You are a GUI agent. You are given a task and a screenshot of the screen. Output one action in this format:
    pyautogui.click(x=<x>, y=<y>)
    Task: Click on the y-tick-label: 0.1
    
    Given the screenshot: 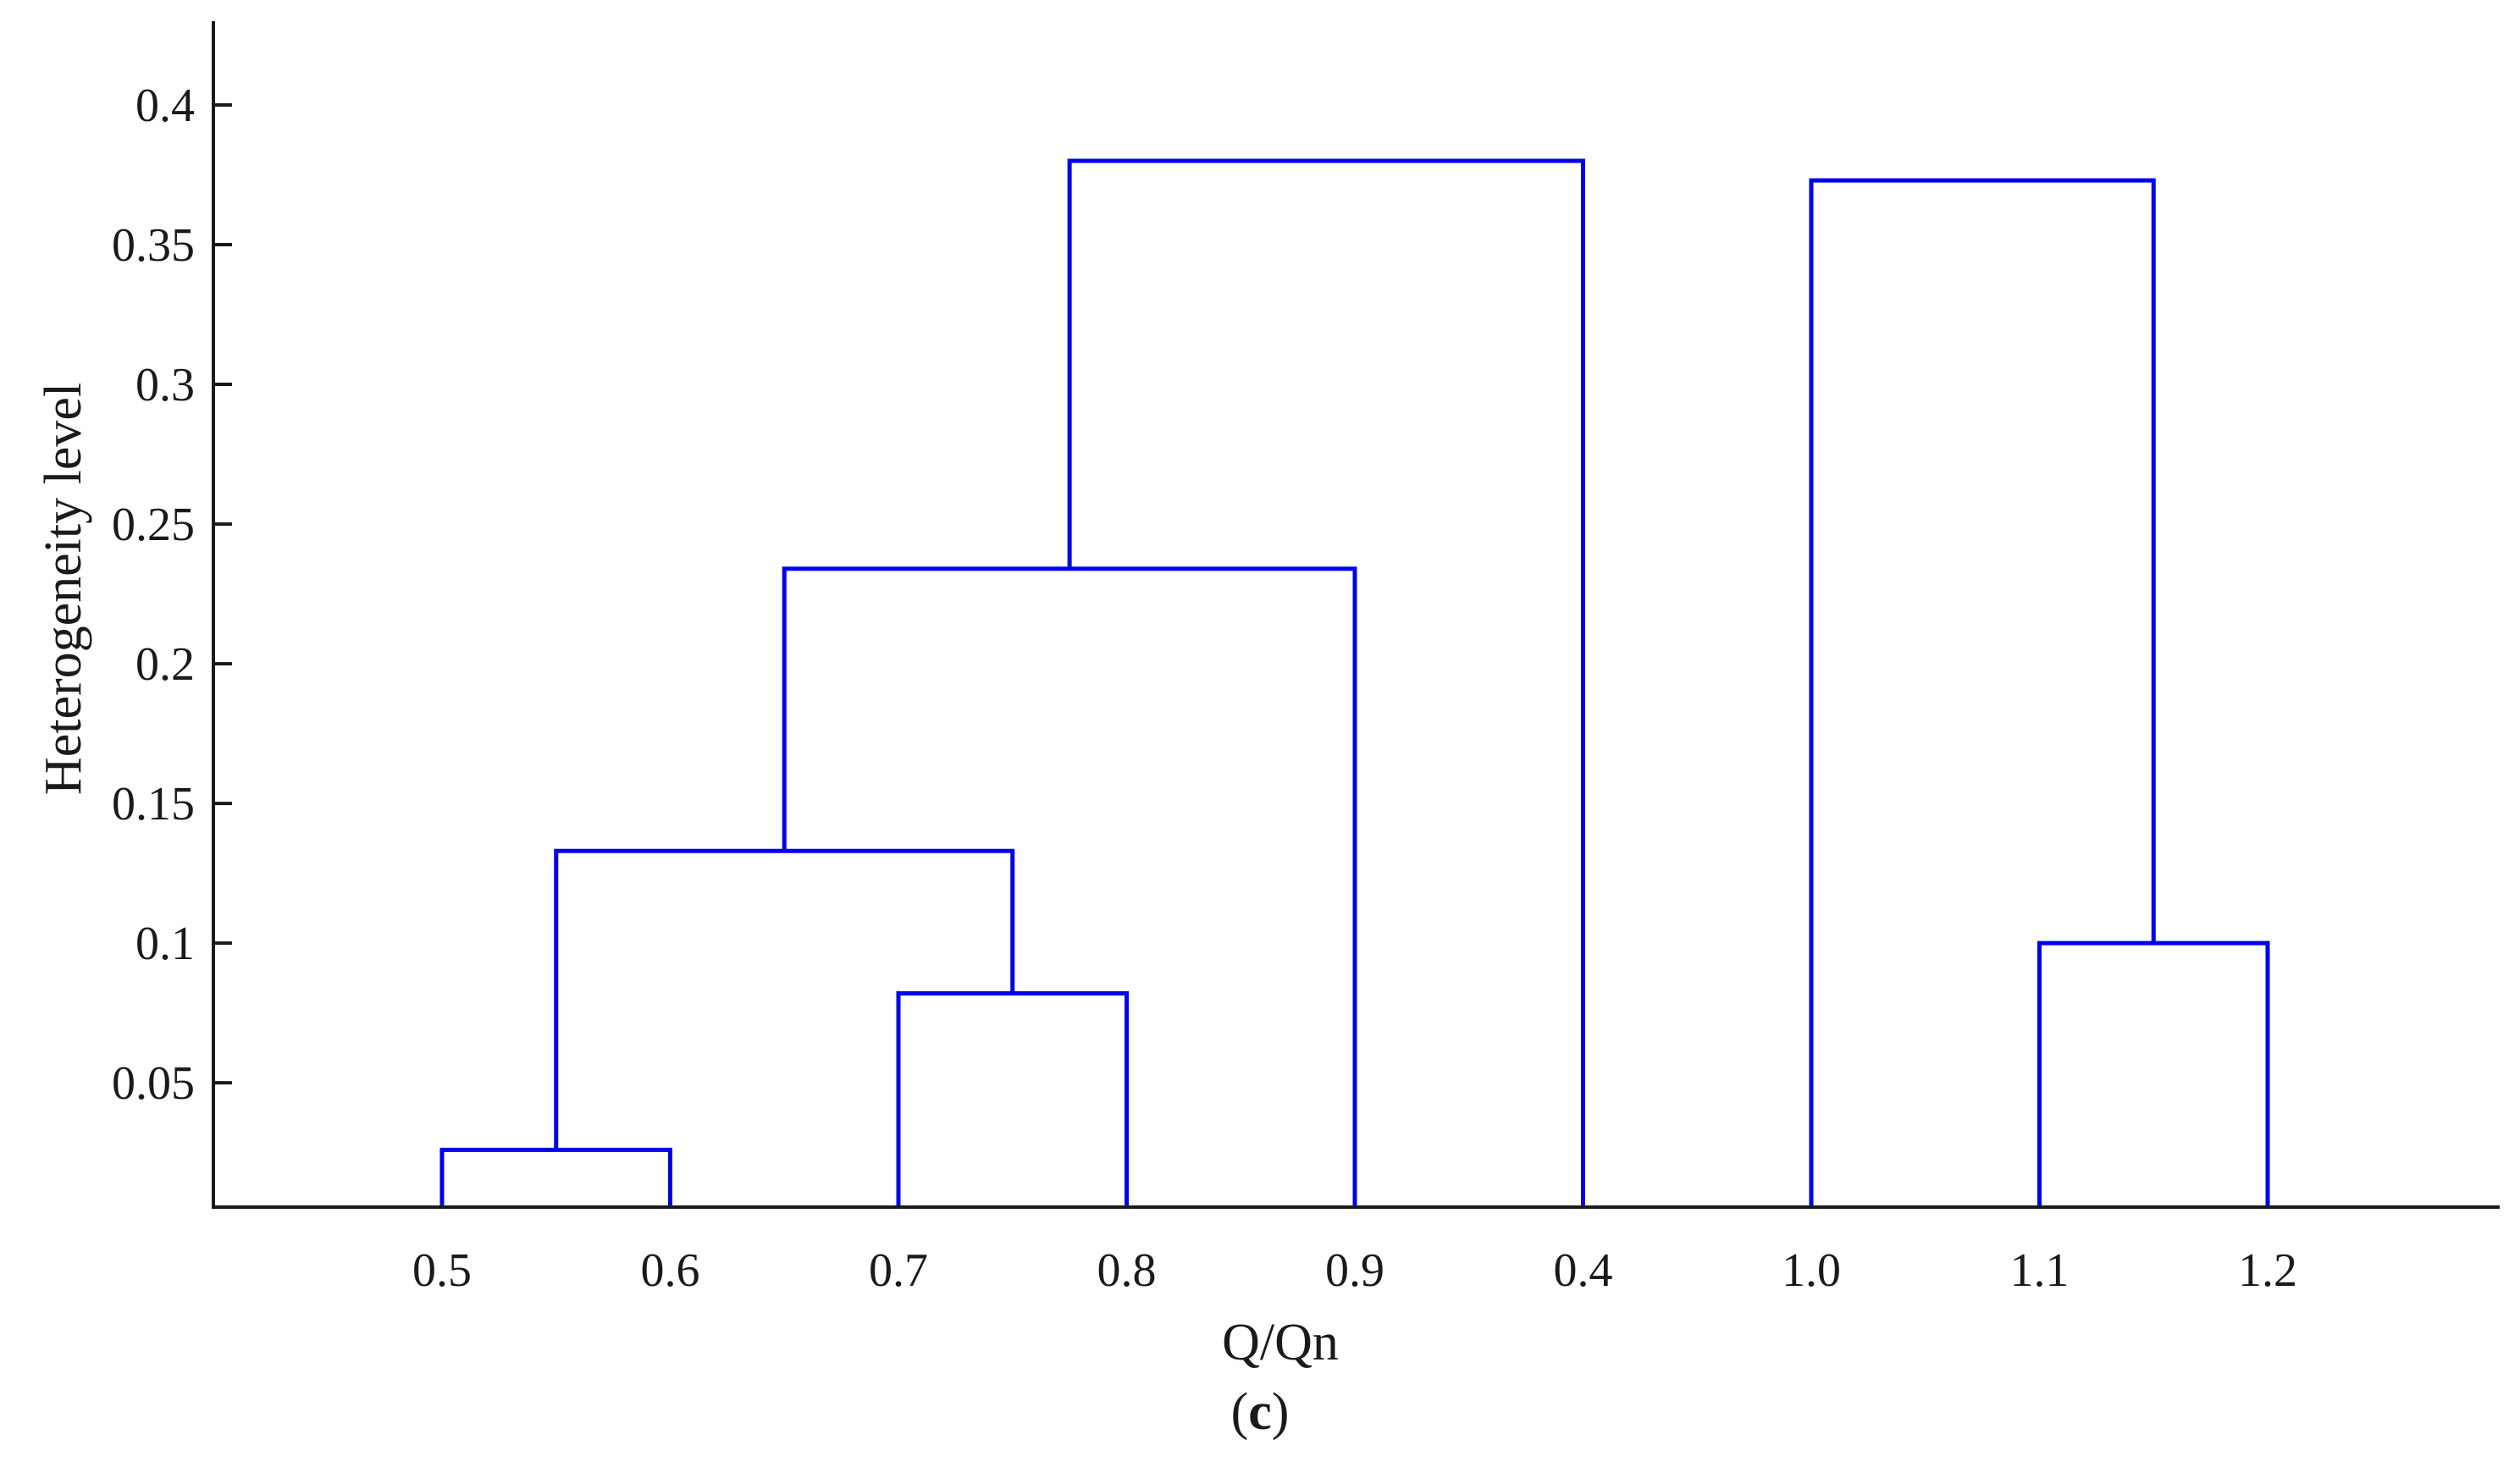 What is the action you would take?
    pyautogui.click(x=165, y=944)
    